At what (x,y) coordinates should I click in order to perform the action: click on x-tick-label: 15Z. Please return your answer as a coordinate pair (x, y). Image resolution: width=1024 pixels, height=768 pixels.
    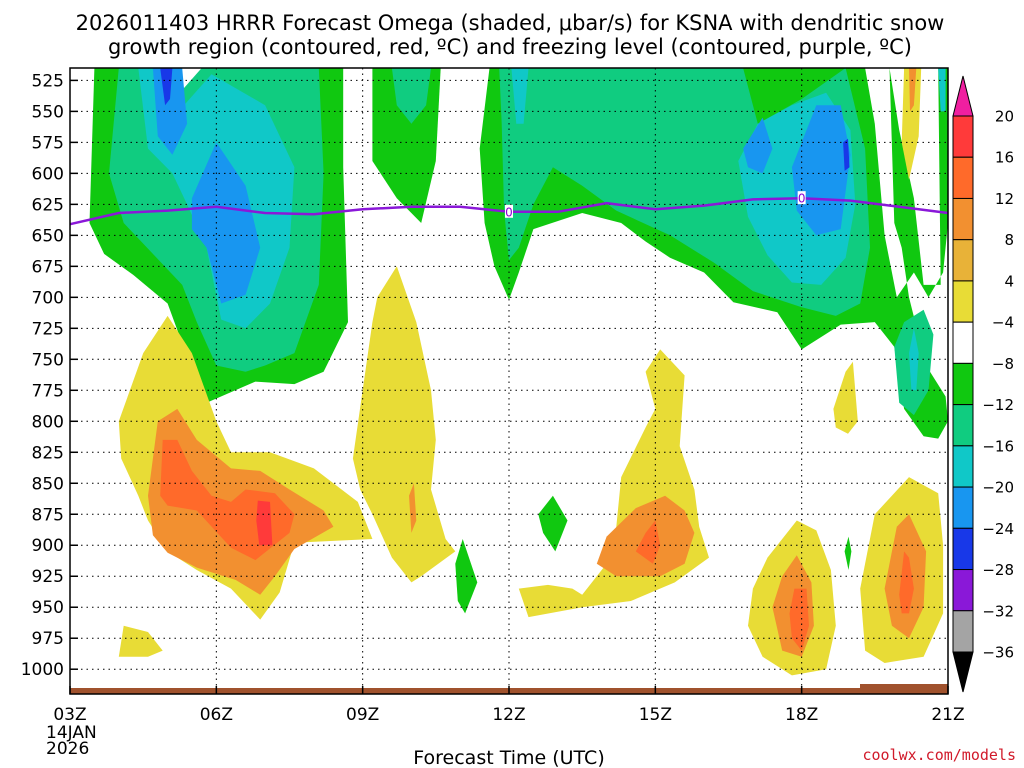
    Looking at the image, I should click on (655, 715).